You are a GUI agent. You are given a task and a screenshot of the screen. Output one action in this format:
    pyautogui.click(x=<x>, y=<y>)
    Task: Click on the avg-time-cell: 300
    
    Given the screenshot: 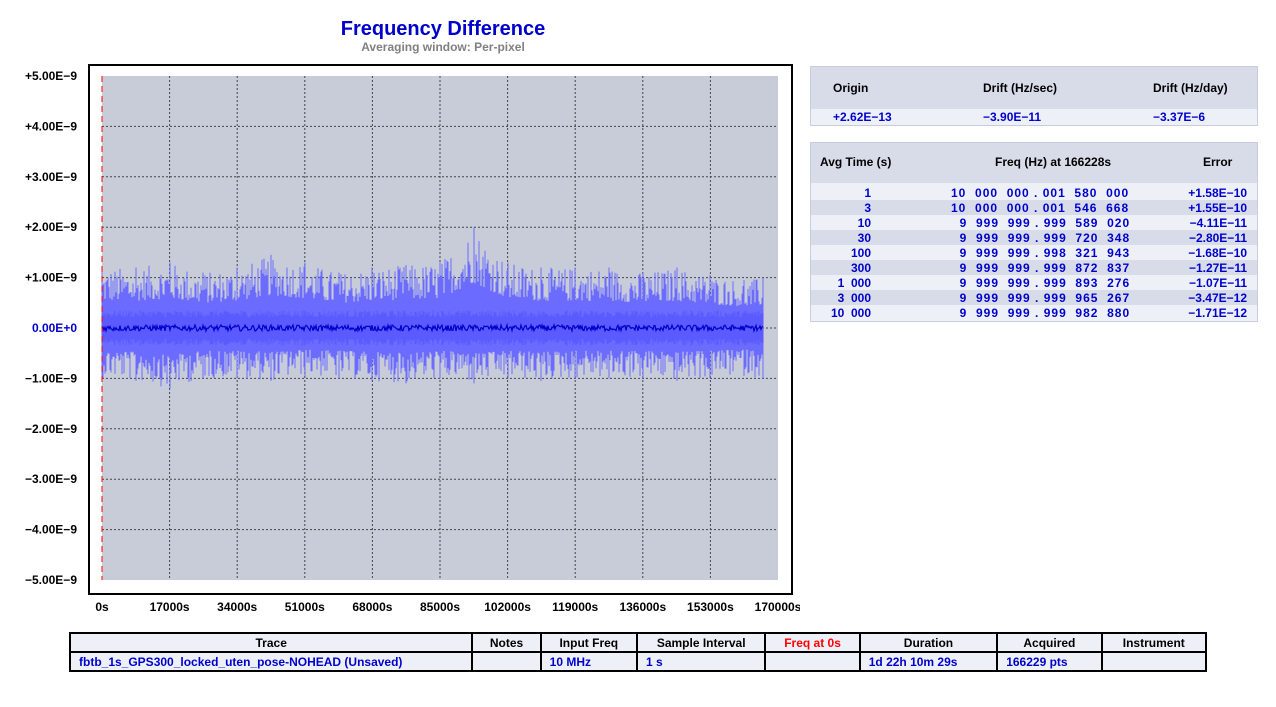 What is the action you would take?
    pyautogui.click(x=860, y=268)
    